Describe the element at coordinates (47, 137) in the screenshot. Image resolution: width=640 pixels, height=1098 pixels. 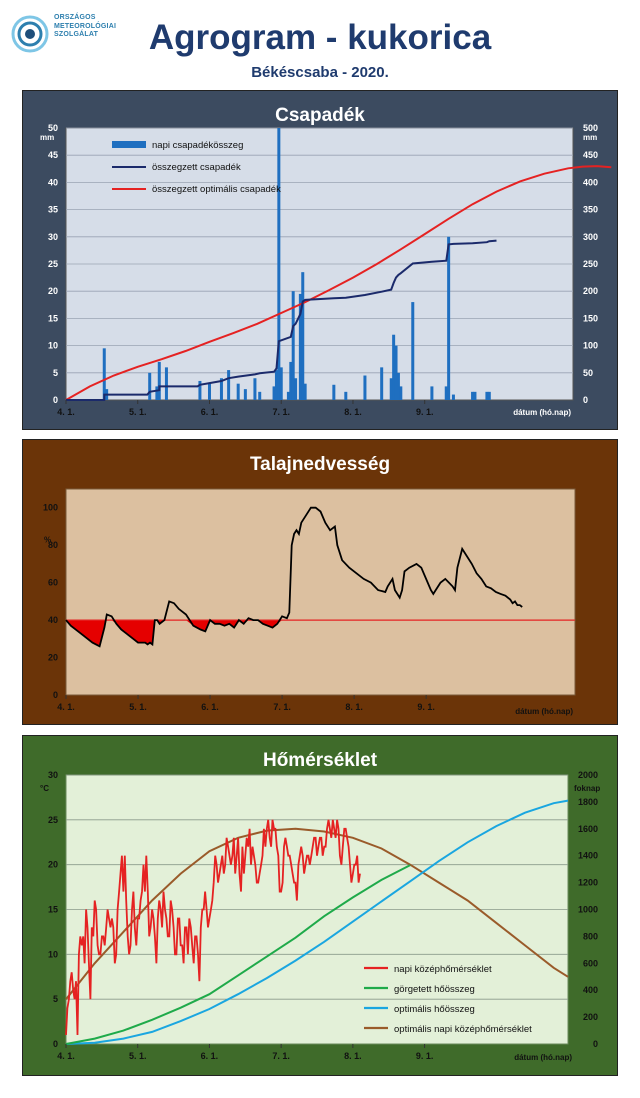
I see `y-left-unit: mm` at that location.